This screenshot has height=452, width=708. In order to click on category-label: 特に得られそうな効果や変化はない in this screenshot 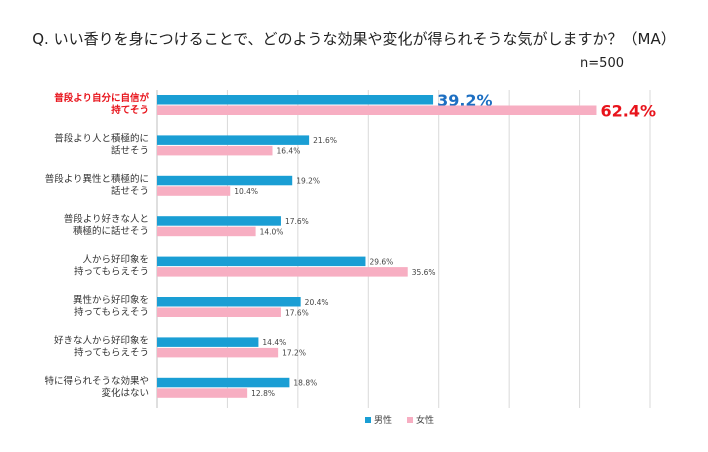, I will do `click(96, 387)`.